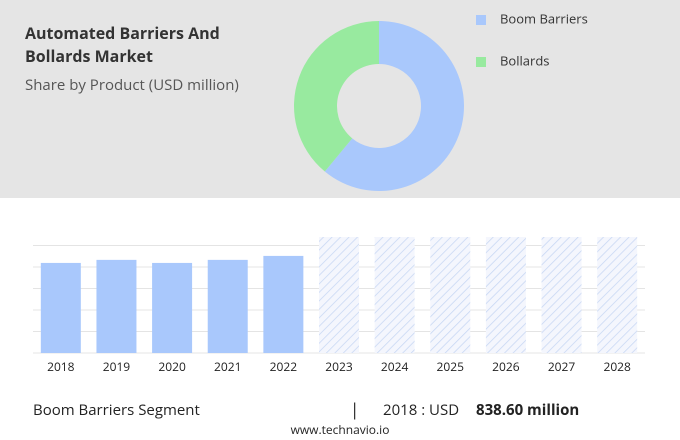  Describe the element at coordinates (61, 366) in the screenshot. I see `x-tick-label: 2018` at that location.